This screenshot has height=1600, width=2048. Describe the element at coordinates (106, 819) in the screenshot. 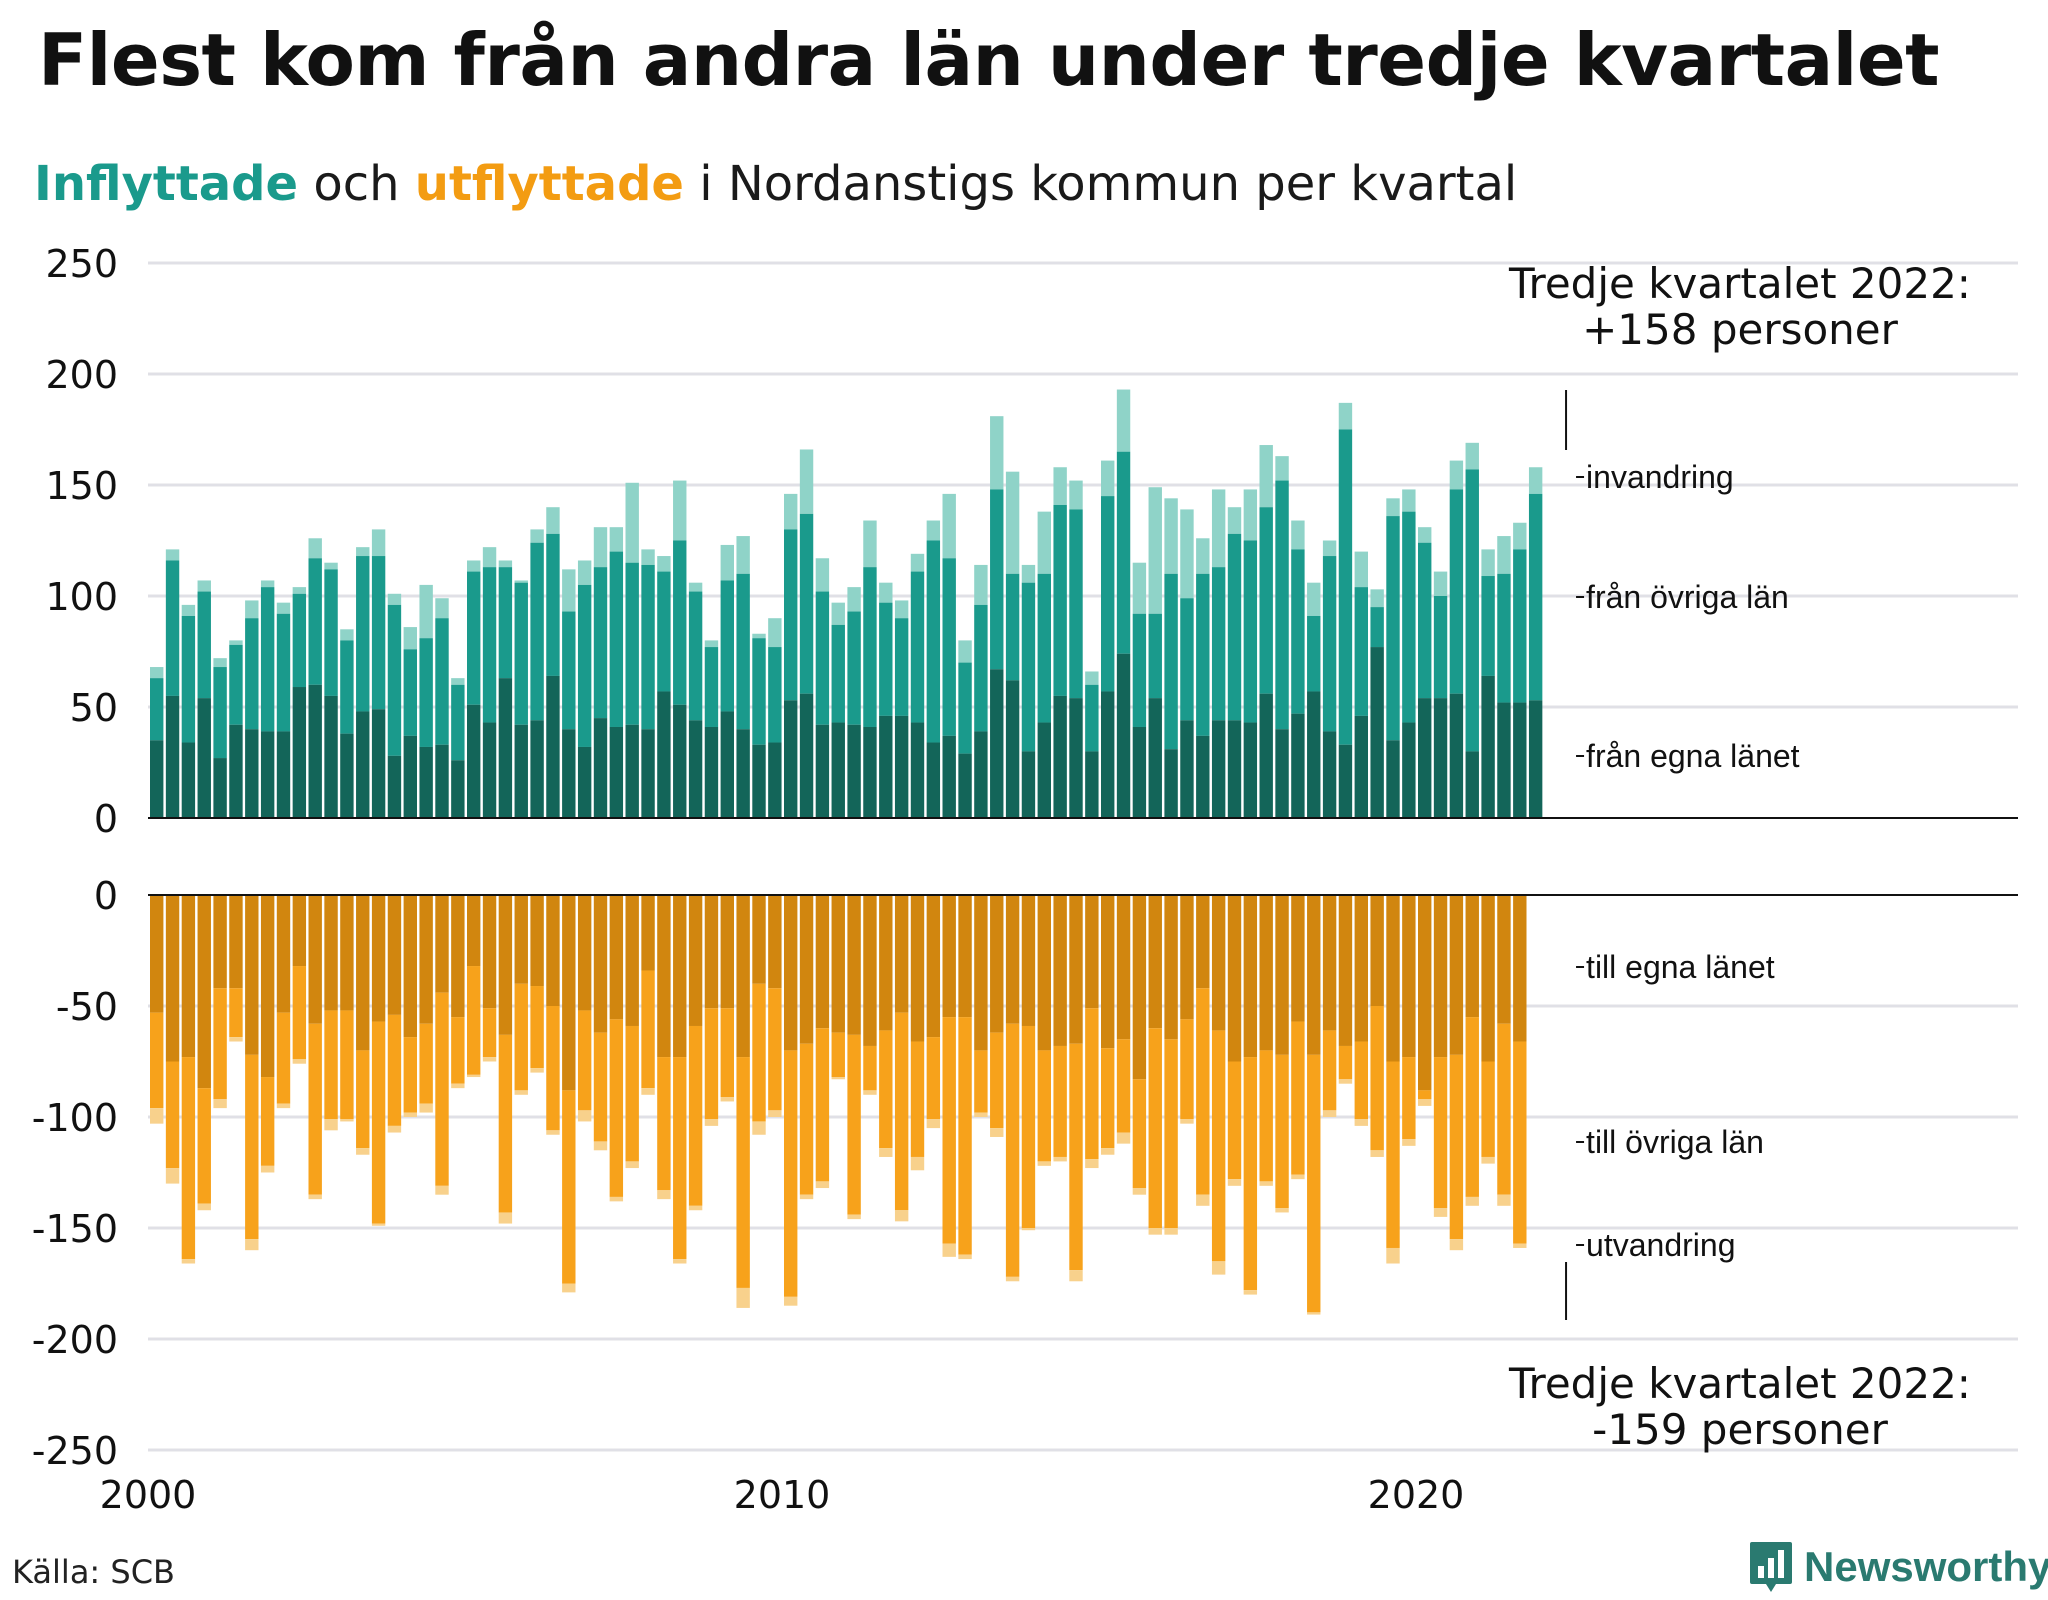

I see `y-tick-label-upper: 0` at that location.